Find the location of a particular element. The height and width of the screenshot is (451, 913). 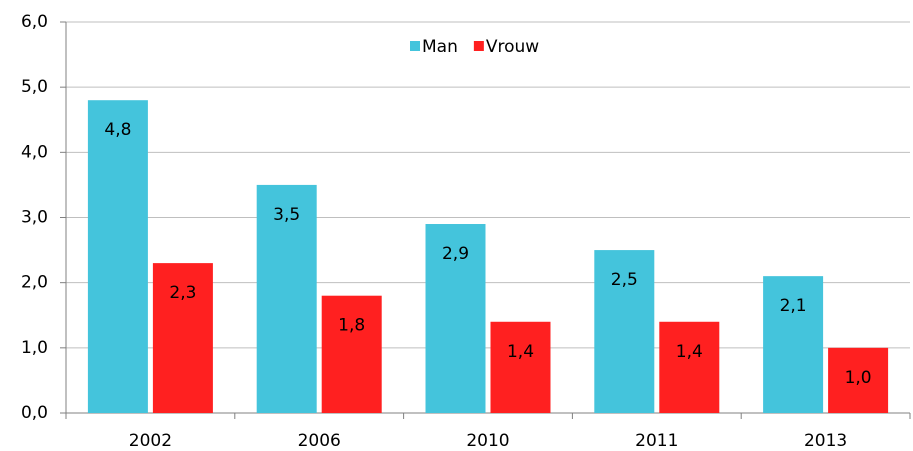

value-label: 2,3 is located at coordinates (182, 293).